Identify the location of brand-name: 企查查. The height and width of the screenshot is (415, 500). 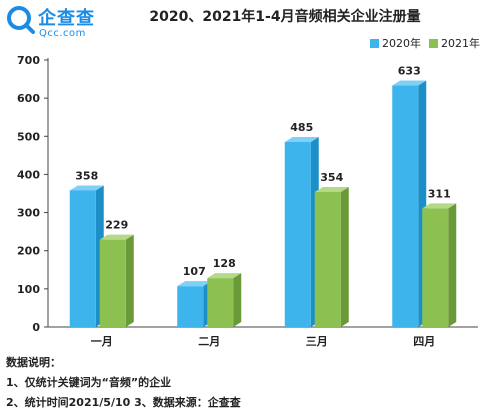
(66, 18).